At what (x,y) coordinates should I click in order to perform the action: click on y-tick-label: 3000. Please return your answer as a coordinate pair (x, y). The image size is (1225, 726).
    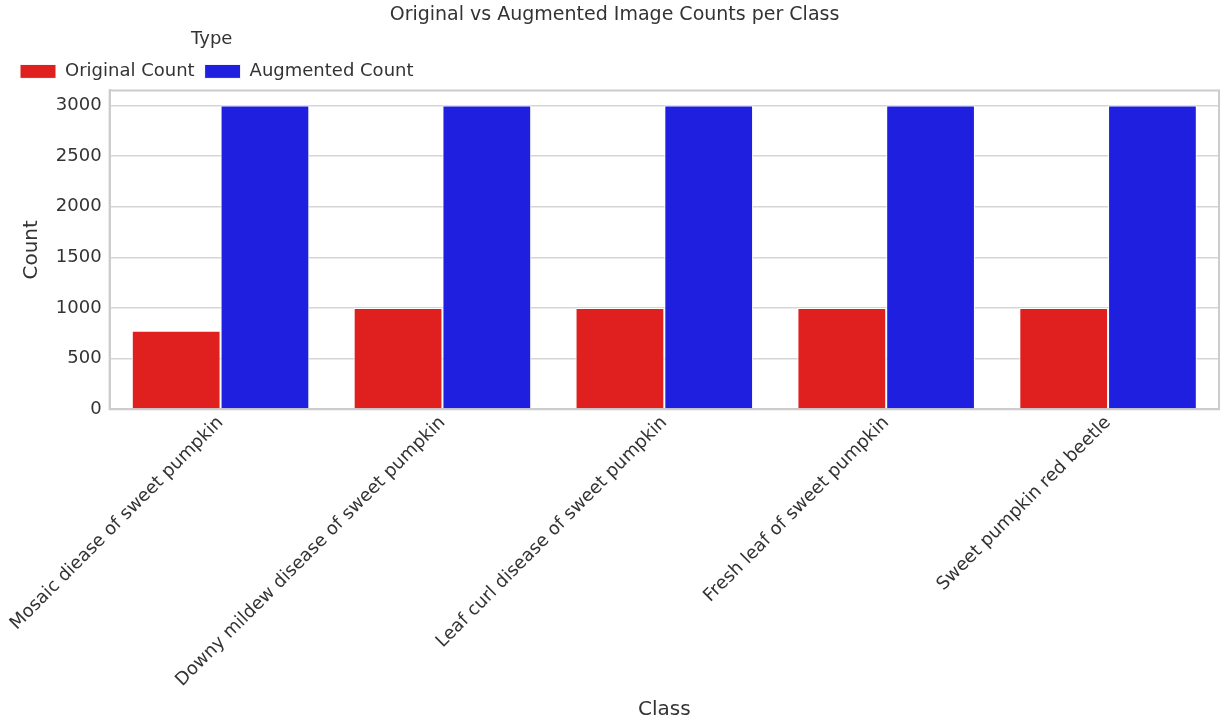
    Looking at the image, I should click on (78, 104).